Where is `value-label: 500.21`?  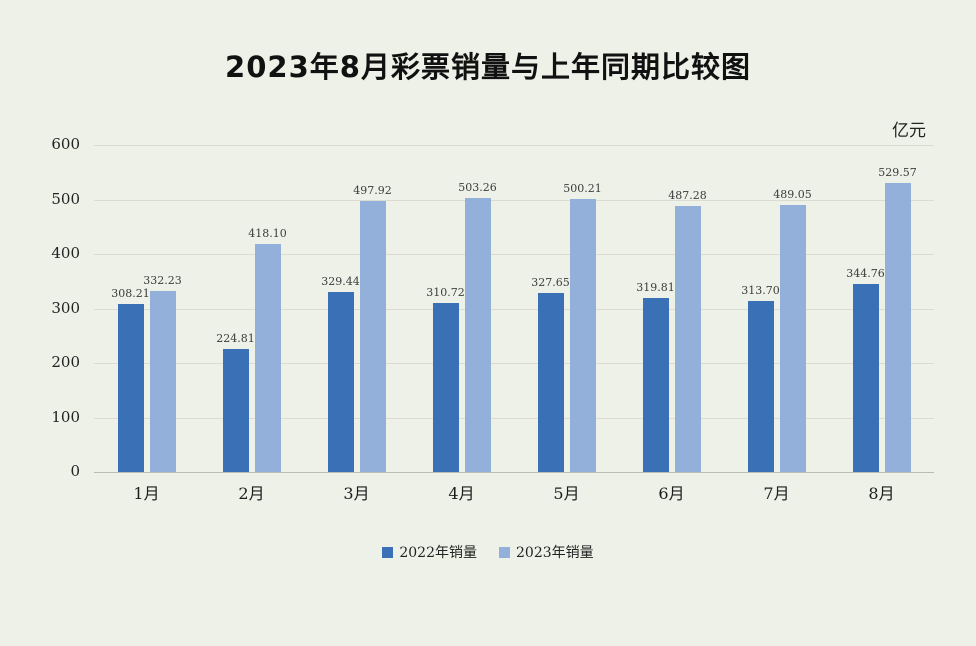
value-label: 500.21 is located at coordinates (582, 189).